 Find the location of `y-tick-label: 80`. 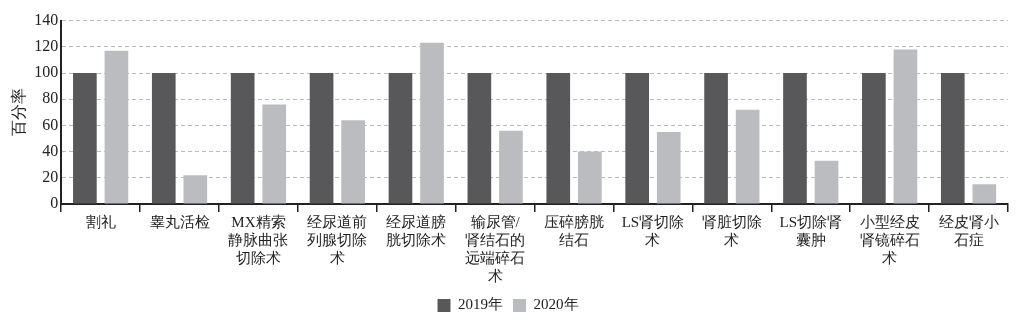

y-tick-label: 80 is located at coordinates (50, 98).